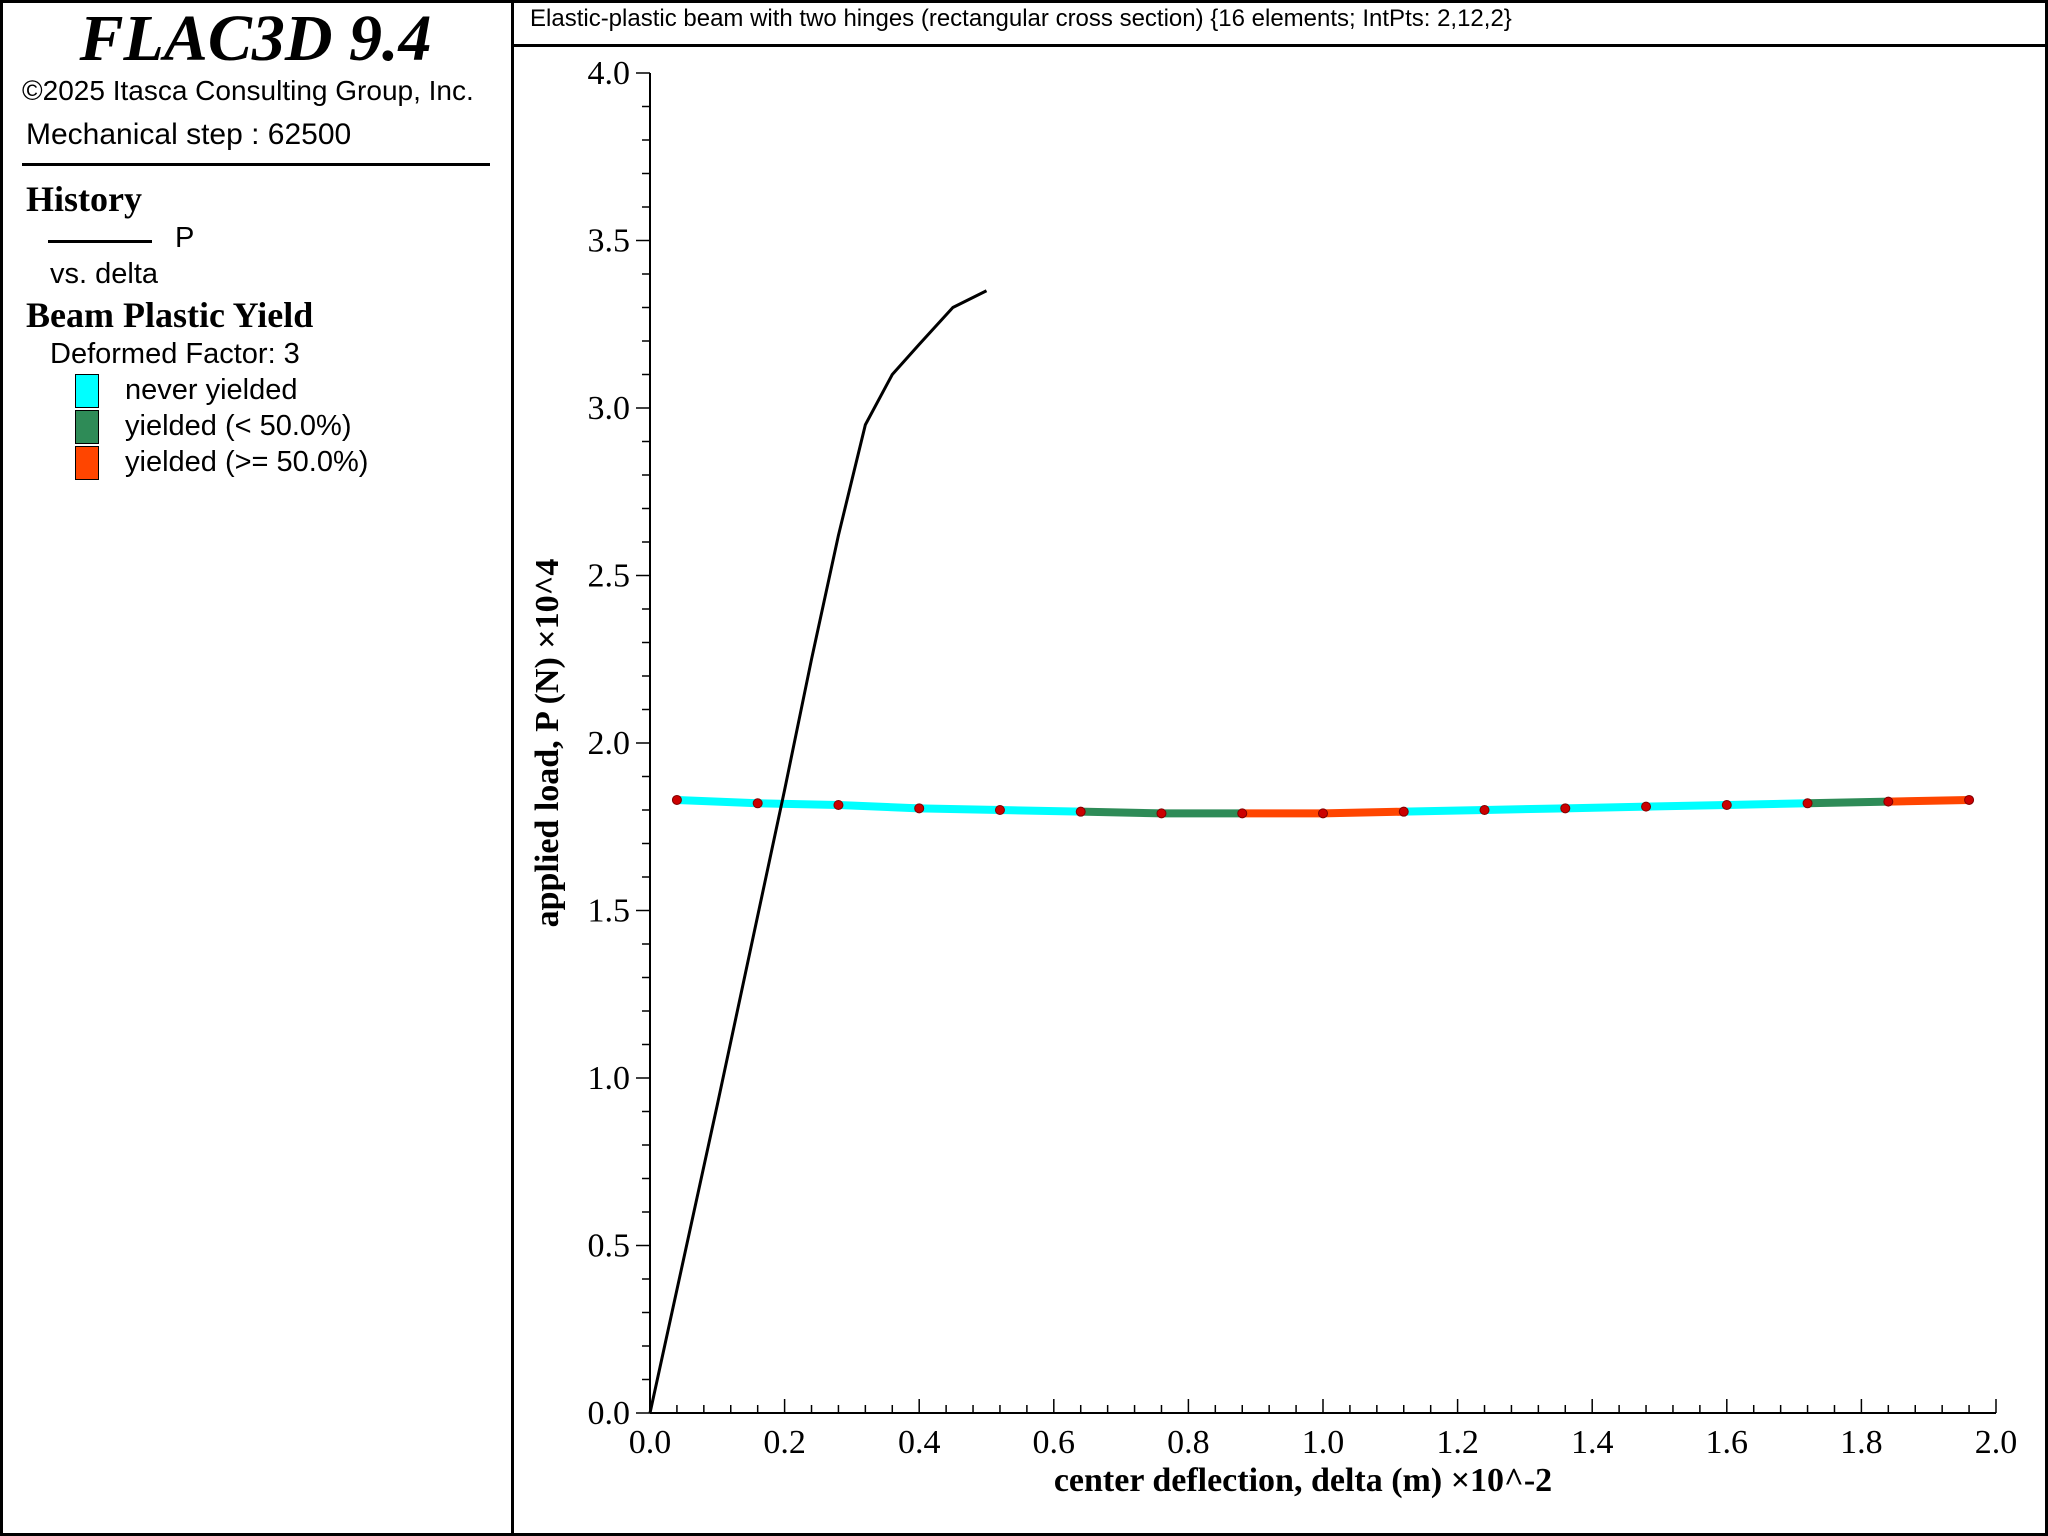 The image size is (2048, 1536). Describe the element at coordinates (609, 241) in the screenshot. I see `y-tick-label: 3.5` at that location.